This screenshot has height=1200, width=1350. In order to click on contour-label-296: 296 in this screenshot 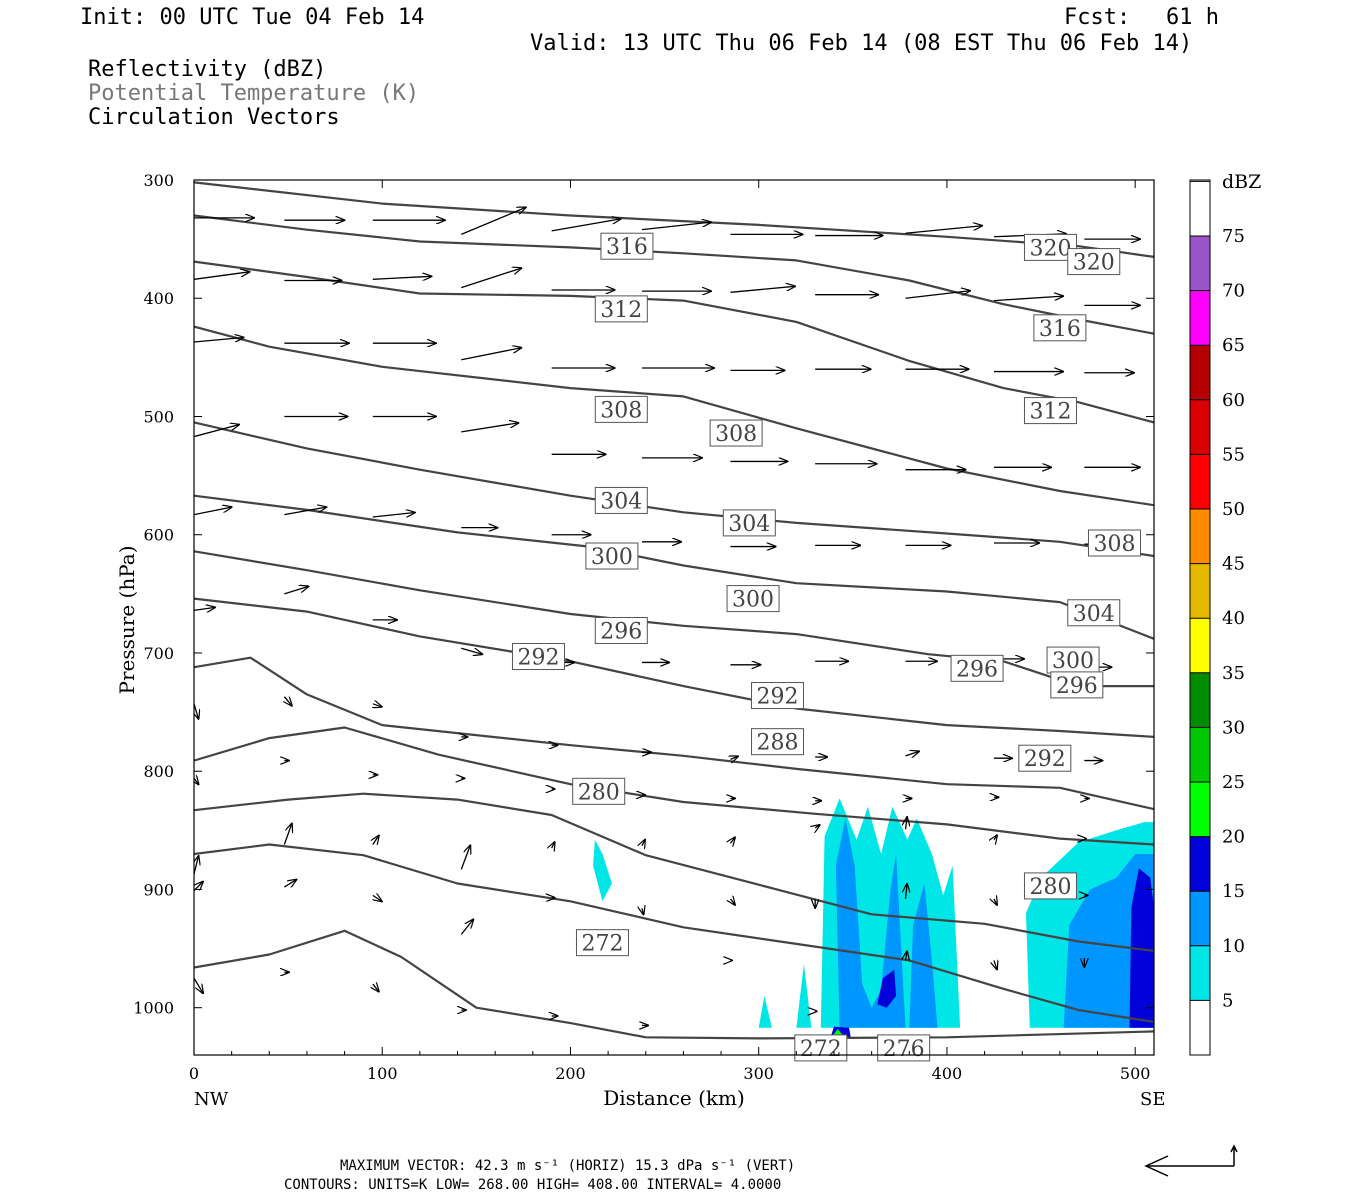, I will do `click(977, 669)`.